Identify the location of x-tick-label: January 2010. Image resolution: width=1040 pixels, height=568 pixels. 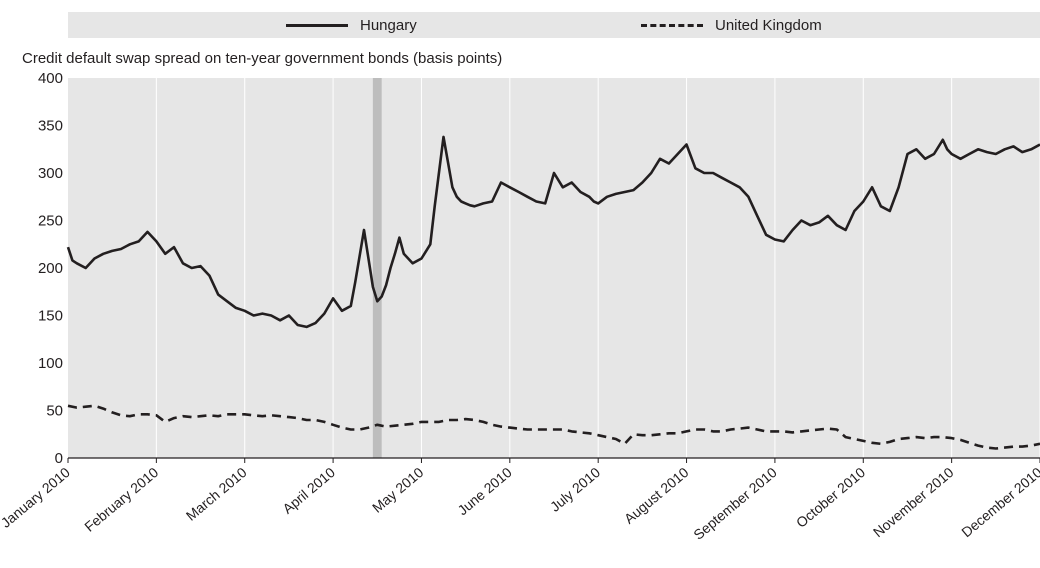
(36, 497).